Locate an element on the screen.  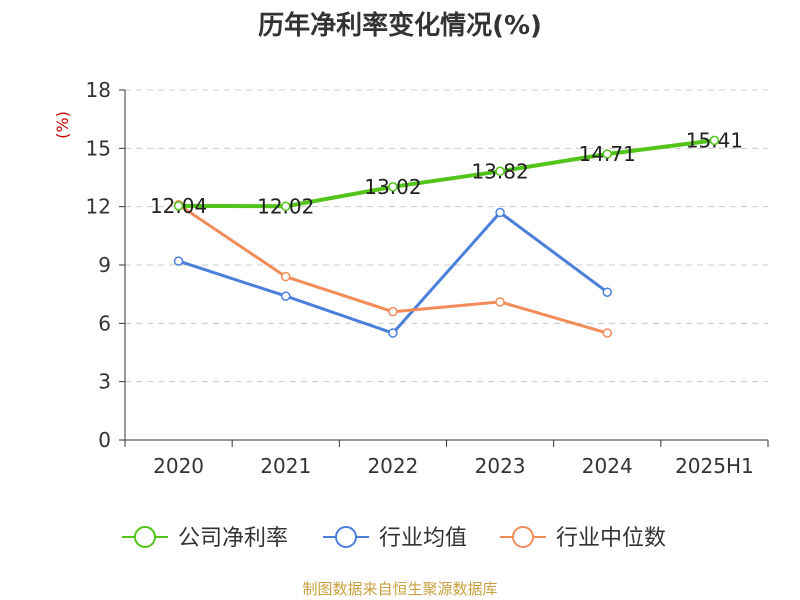
data-label: 12.02 is located at coordinates (285, 206).